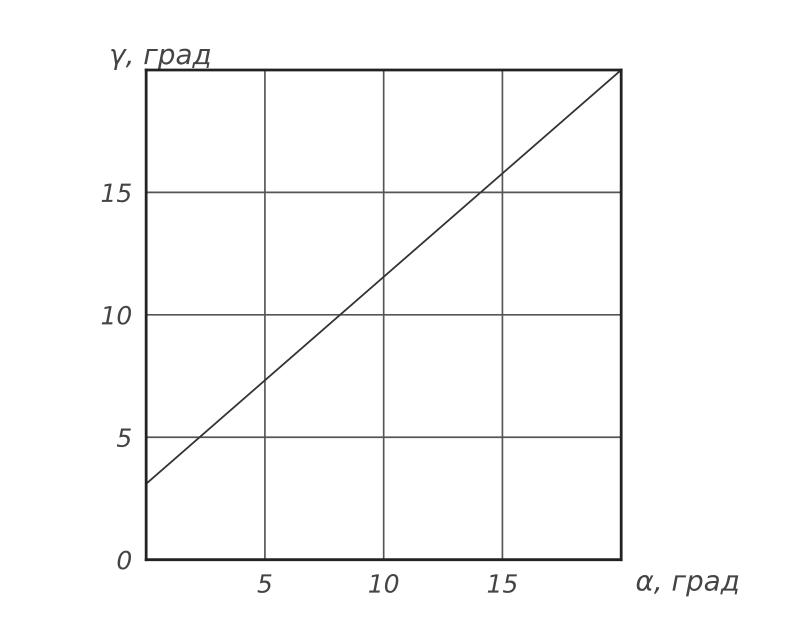 The width and height of the screenshot is (812, 636). What do you see at coordinates (116, 193) in the screenshot?
I see `y-tick-label: 15` at bounding box center [116, 193].